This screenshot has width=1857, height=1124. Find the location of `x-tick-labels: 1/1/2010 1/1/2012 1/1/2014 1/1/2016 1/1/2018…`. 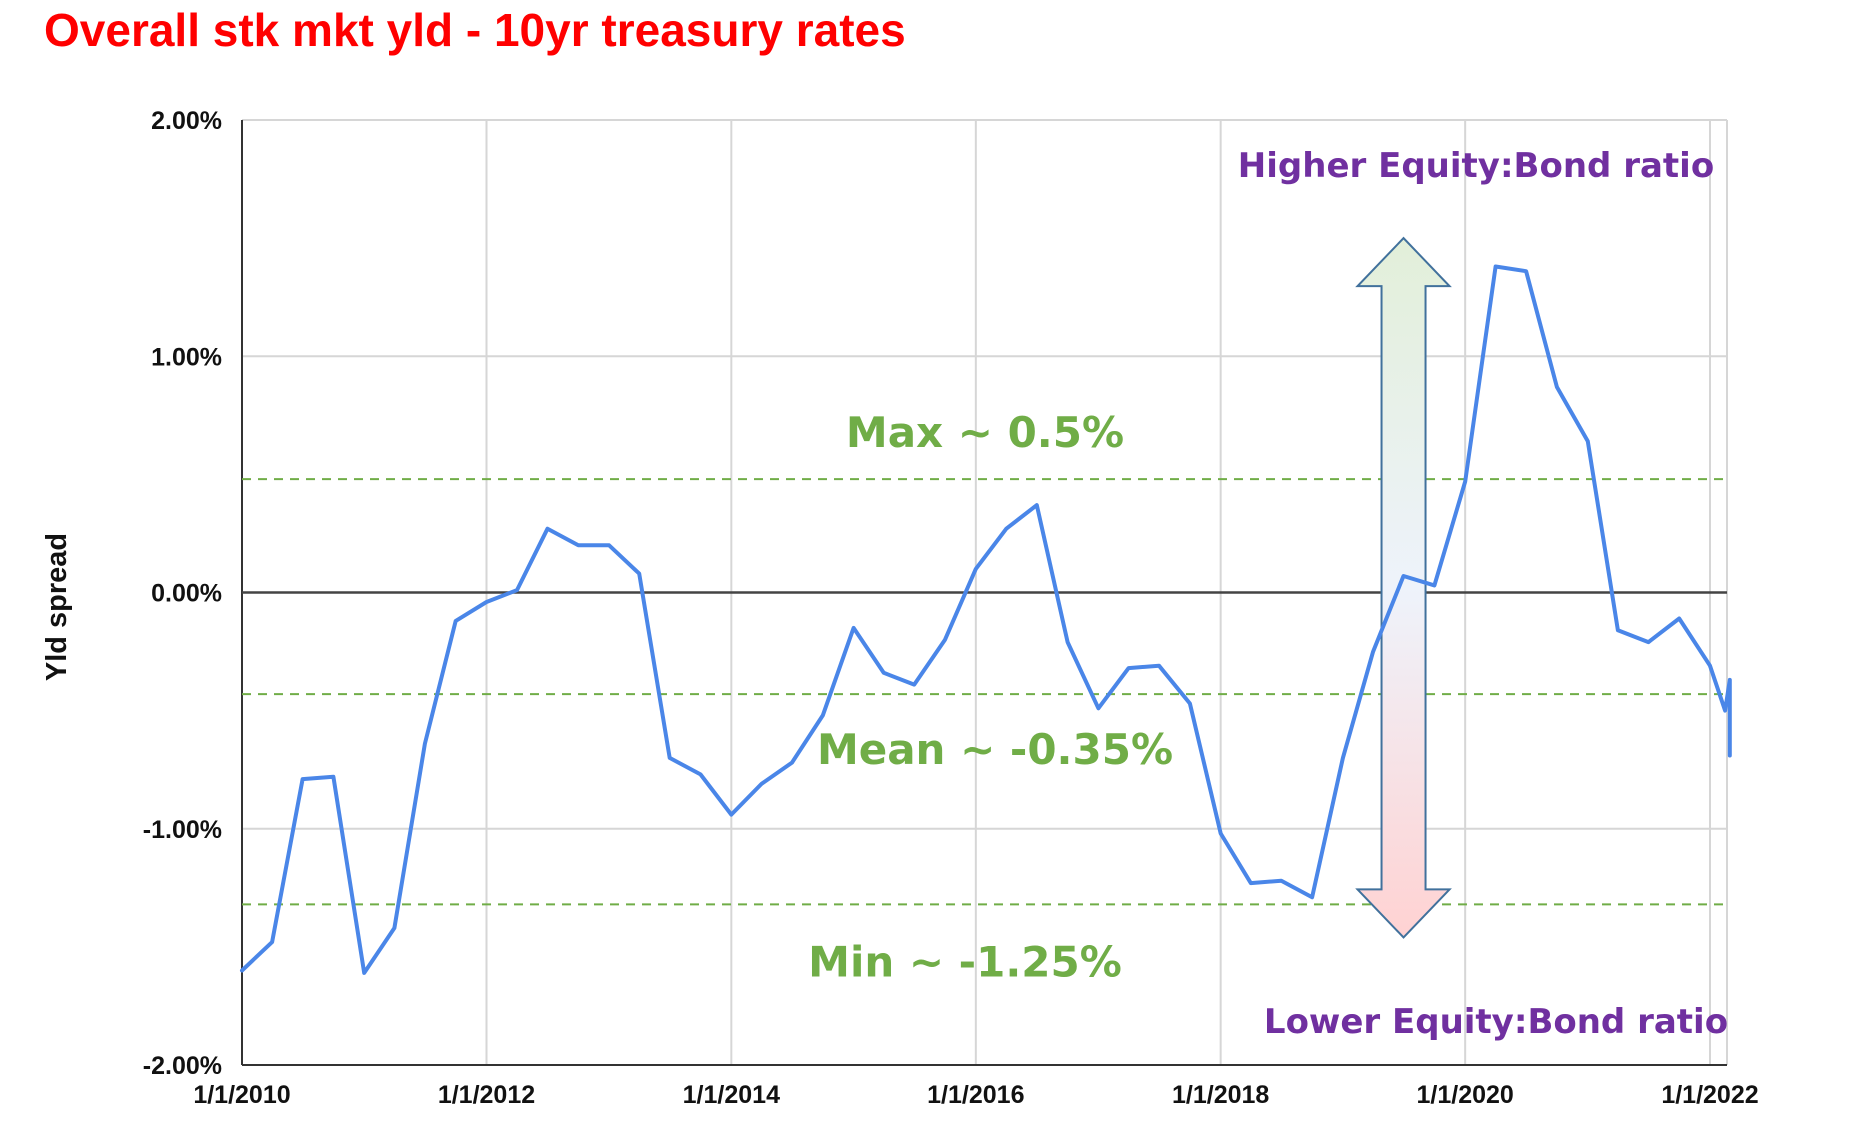

x-tick-labels: 1/1/2010 1/1/2012 1/1/2014 1/1/2016 1/1/2018… is located at coordinates (975, 1095).